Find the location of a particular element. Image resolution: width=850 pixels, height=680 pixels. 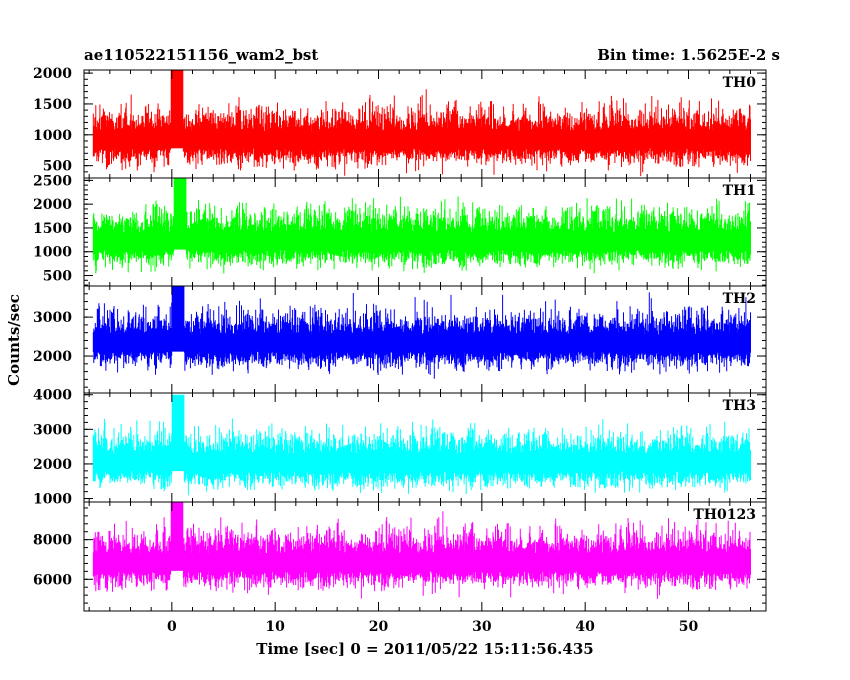

series-band-th0 is located at coordinates (422, 140).